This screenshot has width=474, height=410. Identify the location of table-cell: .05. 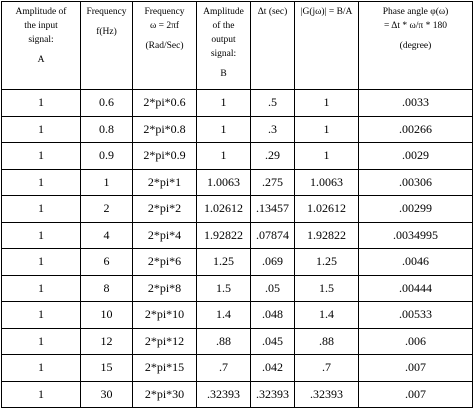
(272, 288).